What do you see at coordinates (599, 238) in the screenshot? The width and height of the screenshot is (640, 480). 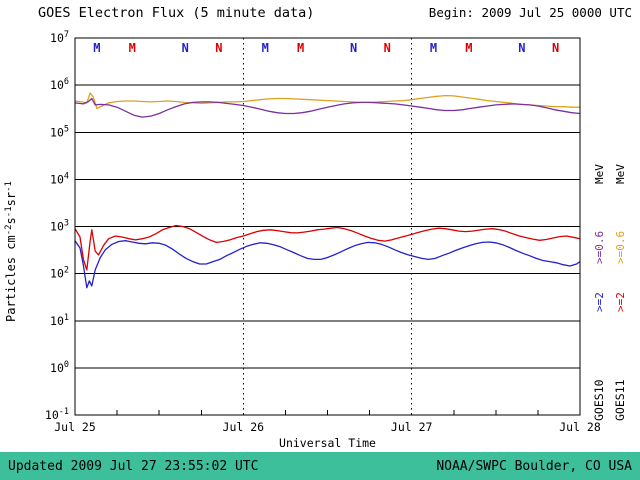 I see `legend-energy-labels-goes10: >=2>=0.6MeV` at bounding box center [599, 238].